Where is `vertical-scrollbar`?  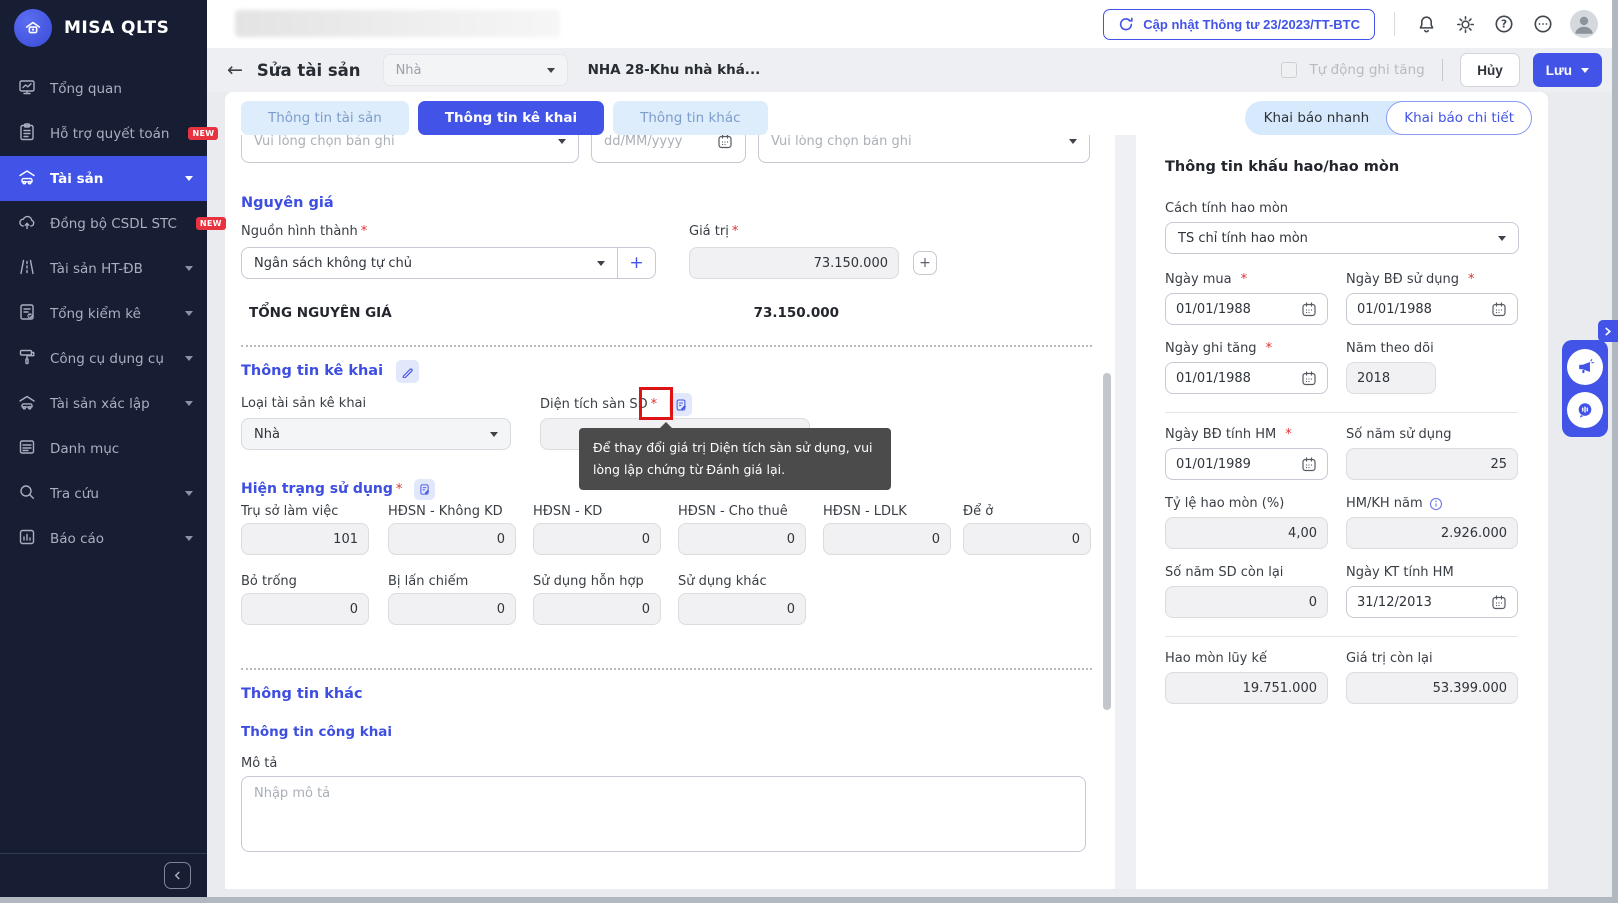
vertical-scrollbar is located at coordinates (1107, 541).